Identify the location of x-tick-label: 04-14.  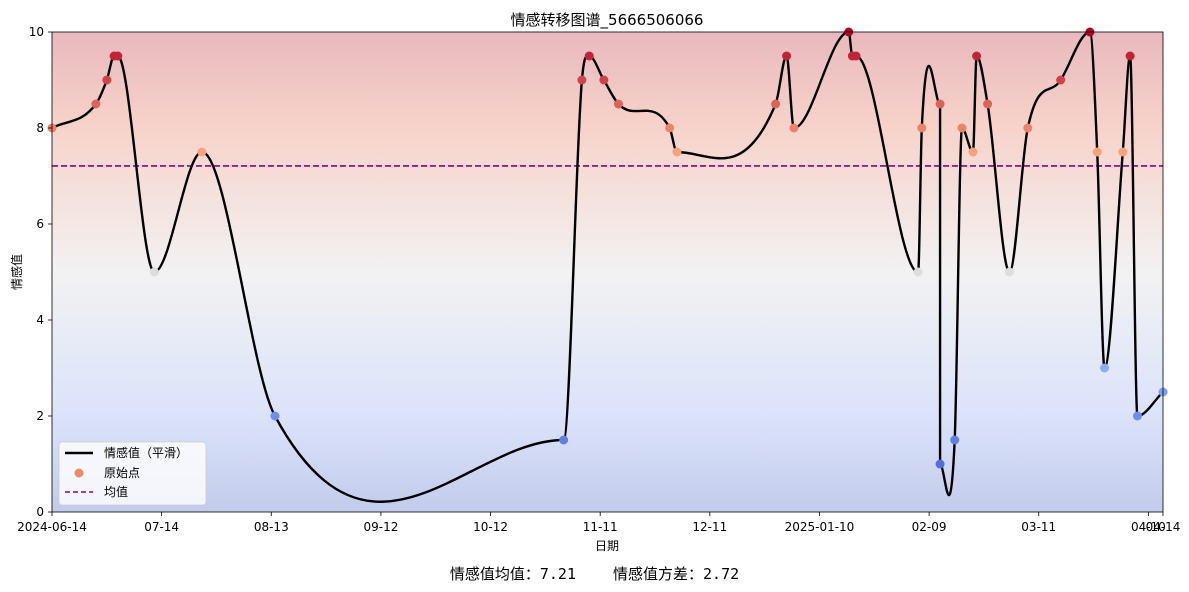
(1163, 527).